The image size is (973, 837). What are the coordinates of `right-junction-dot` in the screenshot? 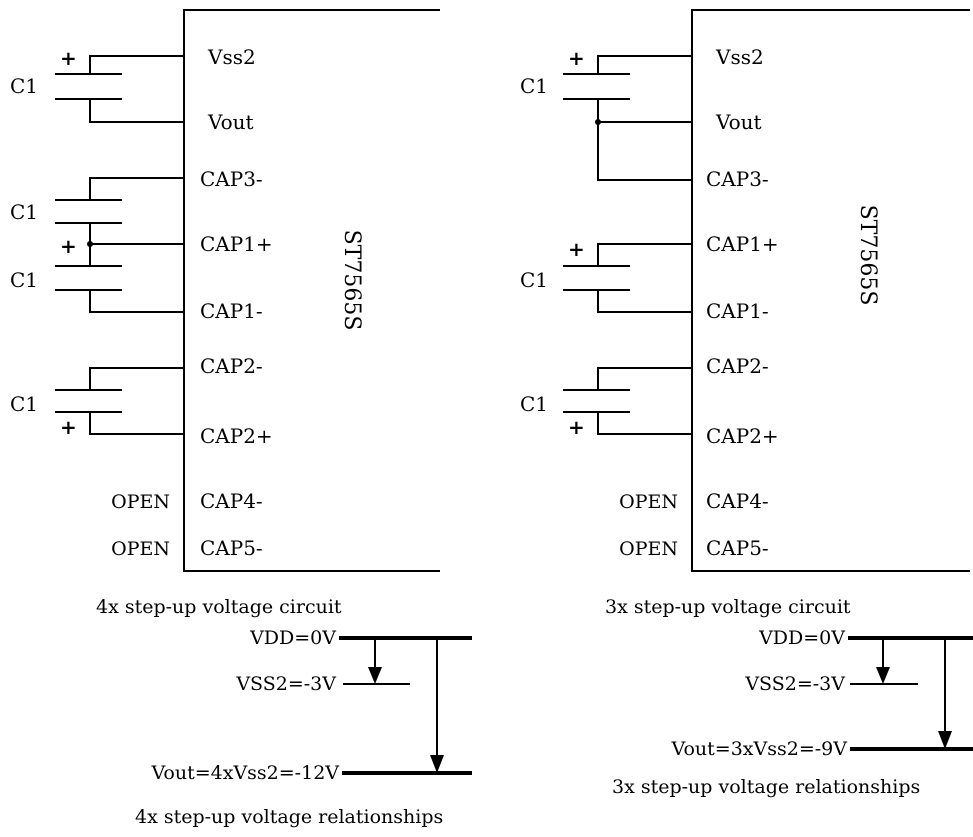 It's located at (598, 122).